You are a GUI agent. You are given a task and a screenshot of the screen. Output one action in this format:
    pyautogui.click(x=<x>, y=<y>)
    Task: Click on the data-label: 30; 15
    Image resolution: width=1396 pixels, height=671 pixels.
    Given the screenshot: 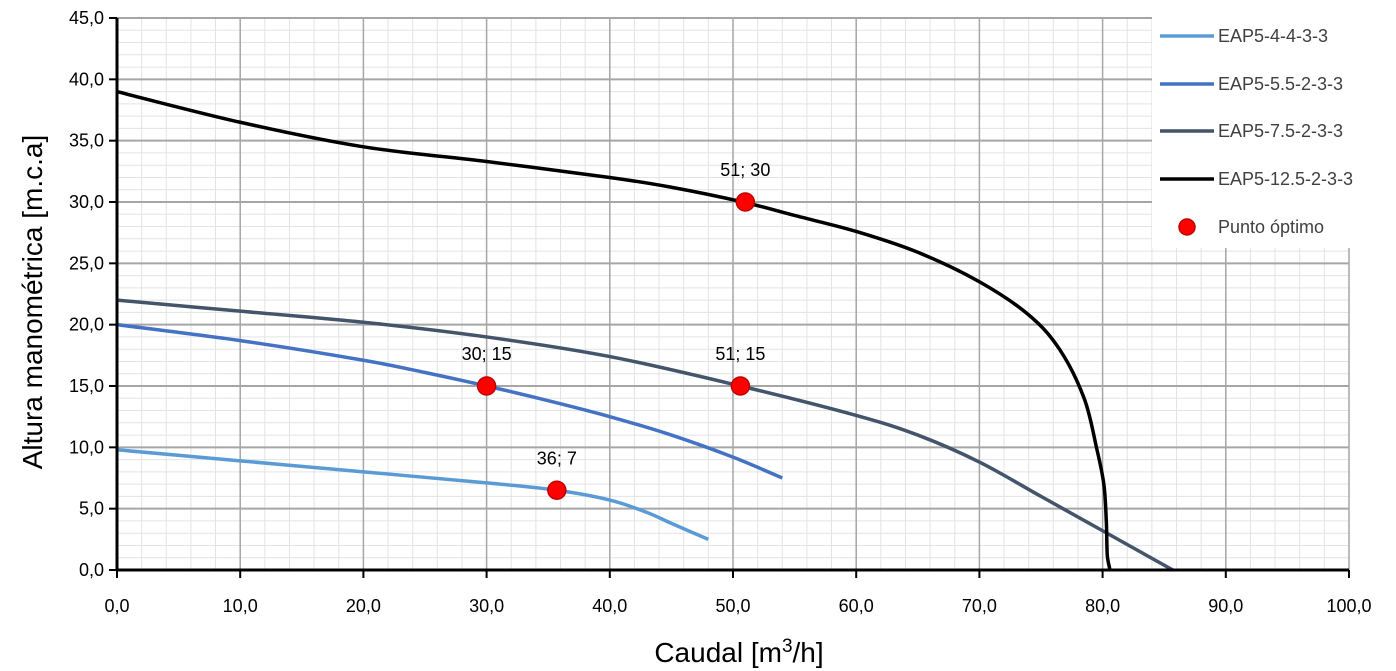 What is the action you would take?
    pyautogui.click(x=487, y=354)
    